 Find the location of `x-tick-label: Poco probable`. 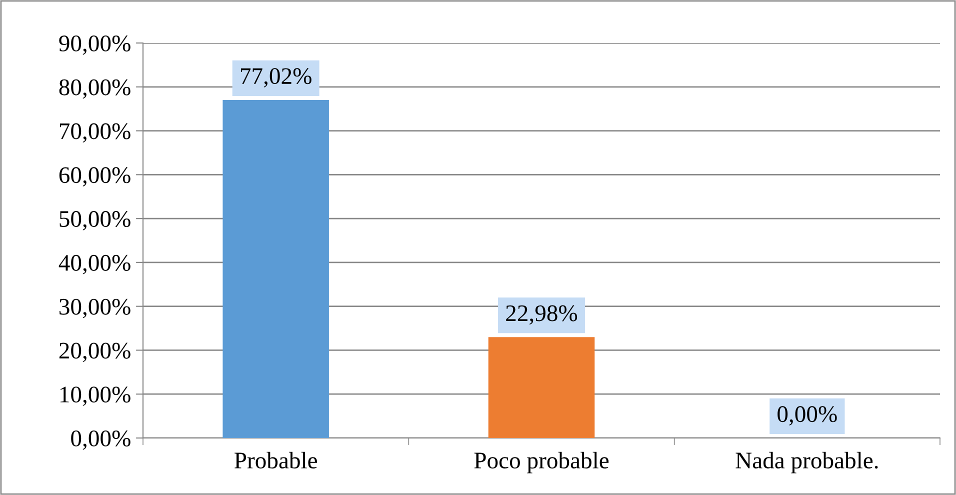

x-tick-label: Poco probable is located at coordinates (541, 463).